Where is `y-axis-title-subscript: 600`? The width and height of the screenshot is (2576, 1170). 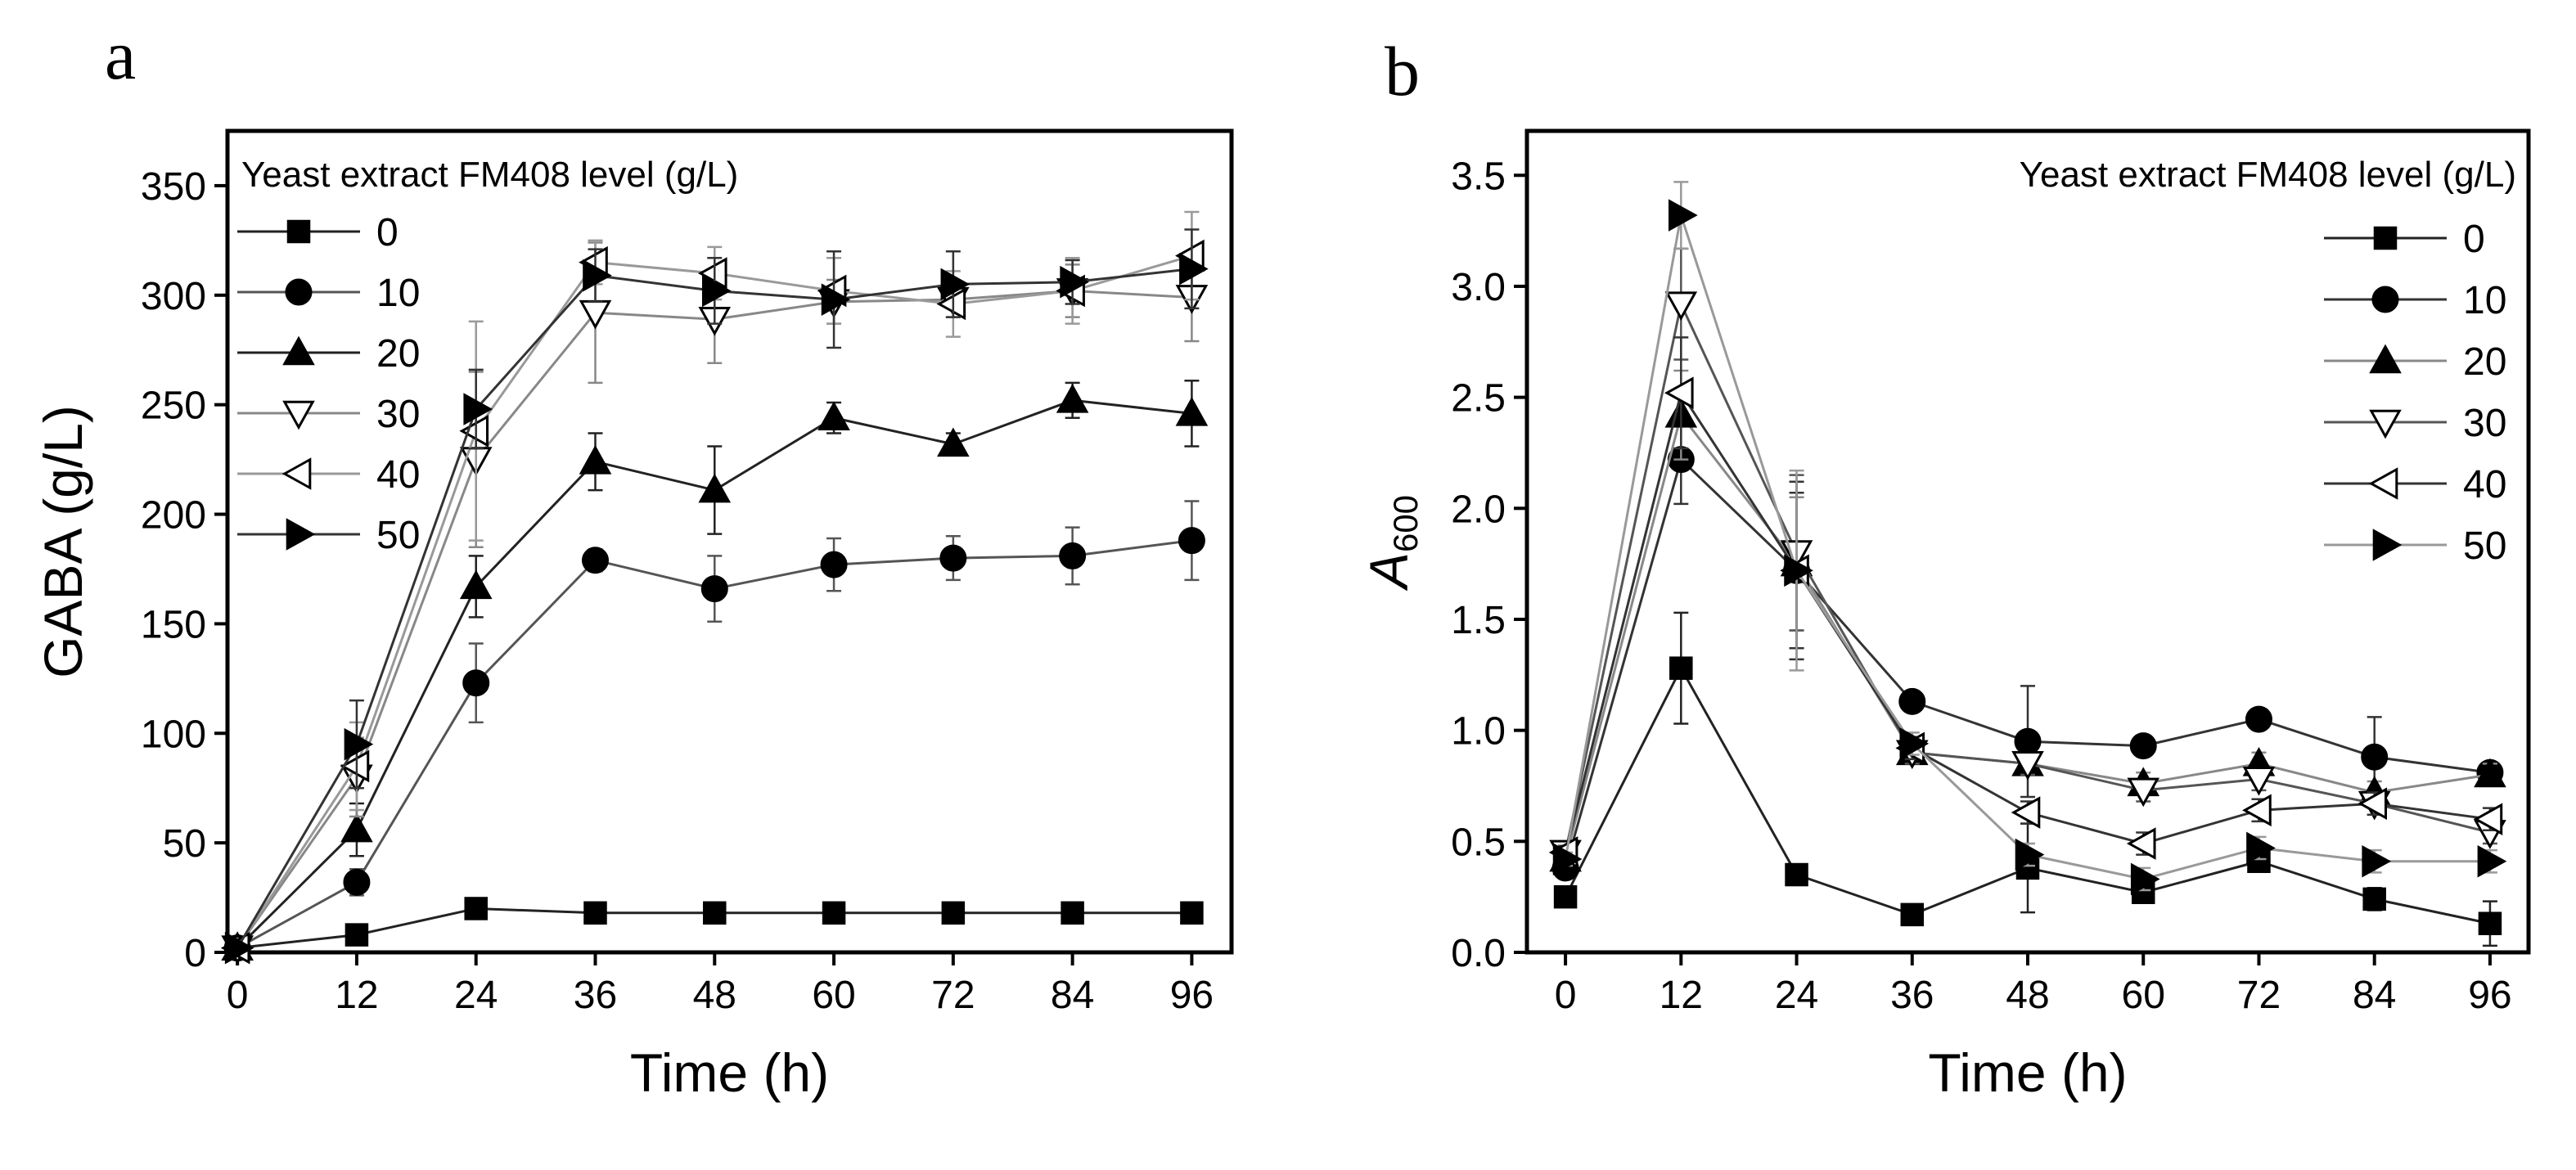 y-axis-title-subscript: 600 is located at coordinates (1406, 524).